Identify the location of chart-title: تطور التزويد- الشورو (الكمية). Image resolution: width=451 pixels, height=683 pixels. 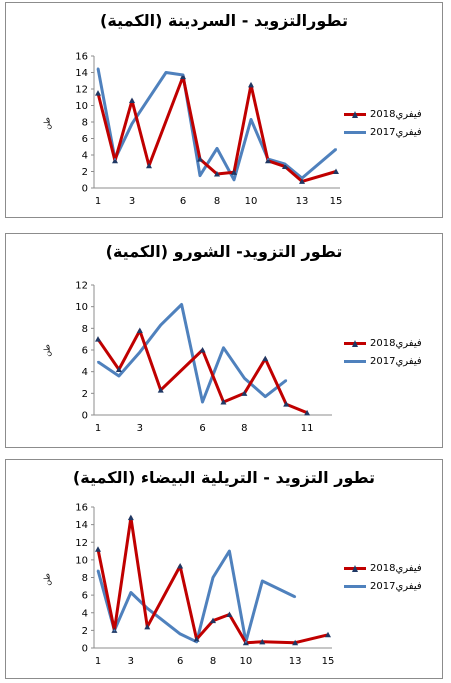
(224, 251).